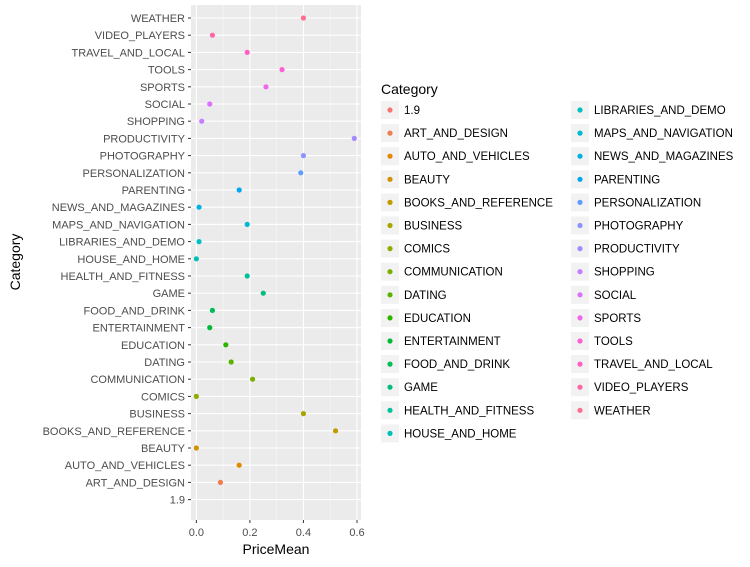 Image resolution: width=750 pixels, height=567 pixels. What do you see at coordinates (128, 53) in the screenshot?
I see `y-tick-label: TRAVEL_AND_LOCAL` at bounding box center [128, 53].